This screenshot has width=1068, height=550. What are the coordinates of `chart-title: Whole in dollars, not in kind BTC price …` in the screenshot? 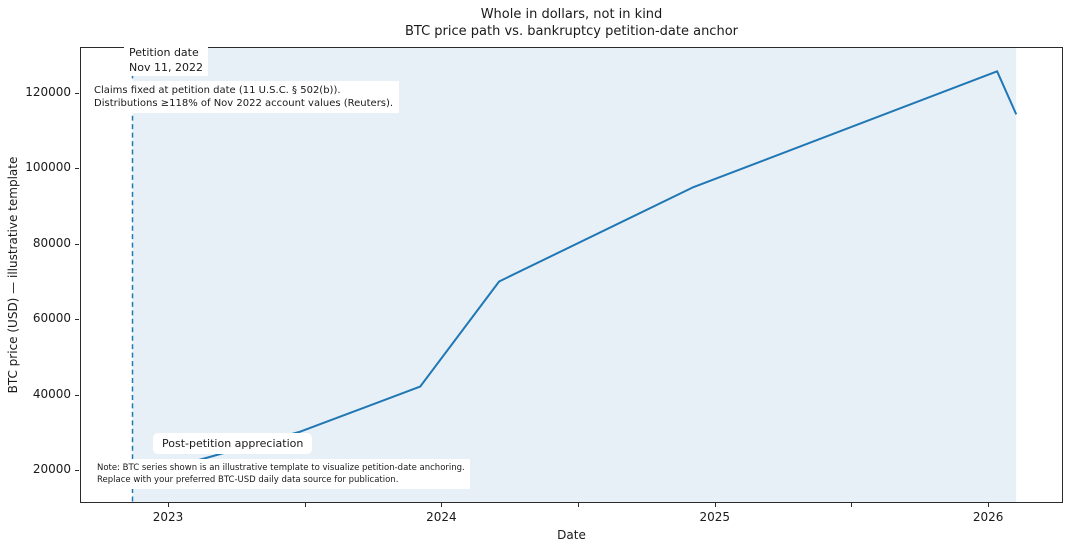 It's located at (571, 23).